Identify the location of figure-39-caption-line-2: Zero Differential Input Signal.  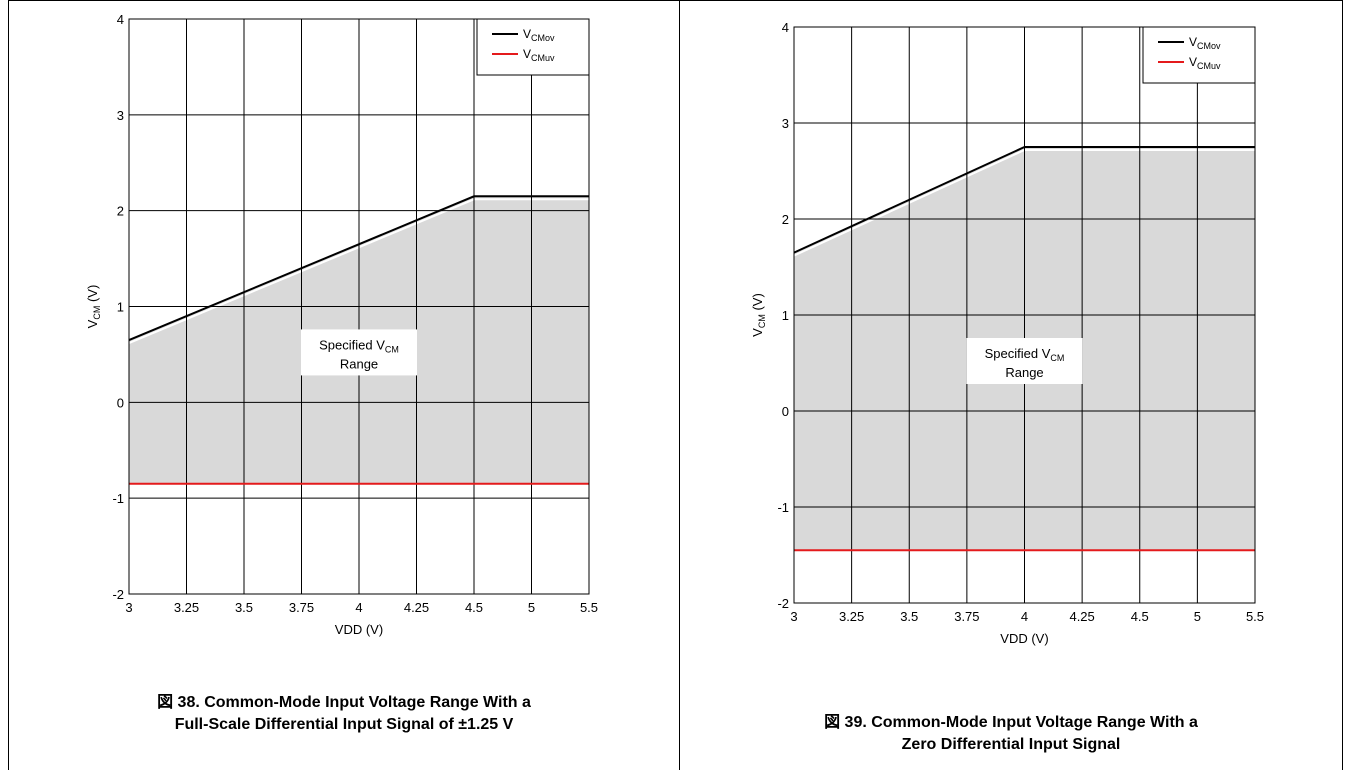
(1011, 744).